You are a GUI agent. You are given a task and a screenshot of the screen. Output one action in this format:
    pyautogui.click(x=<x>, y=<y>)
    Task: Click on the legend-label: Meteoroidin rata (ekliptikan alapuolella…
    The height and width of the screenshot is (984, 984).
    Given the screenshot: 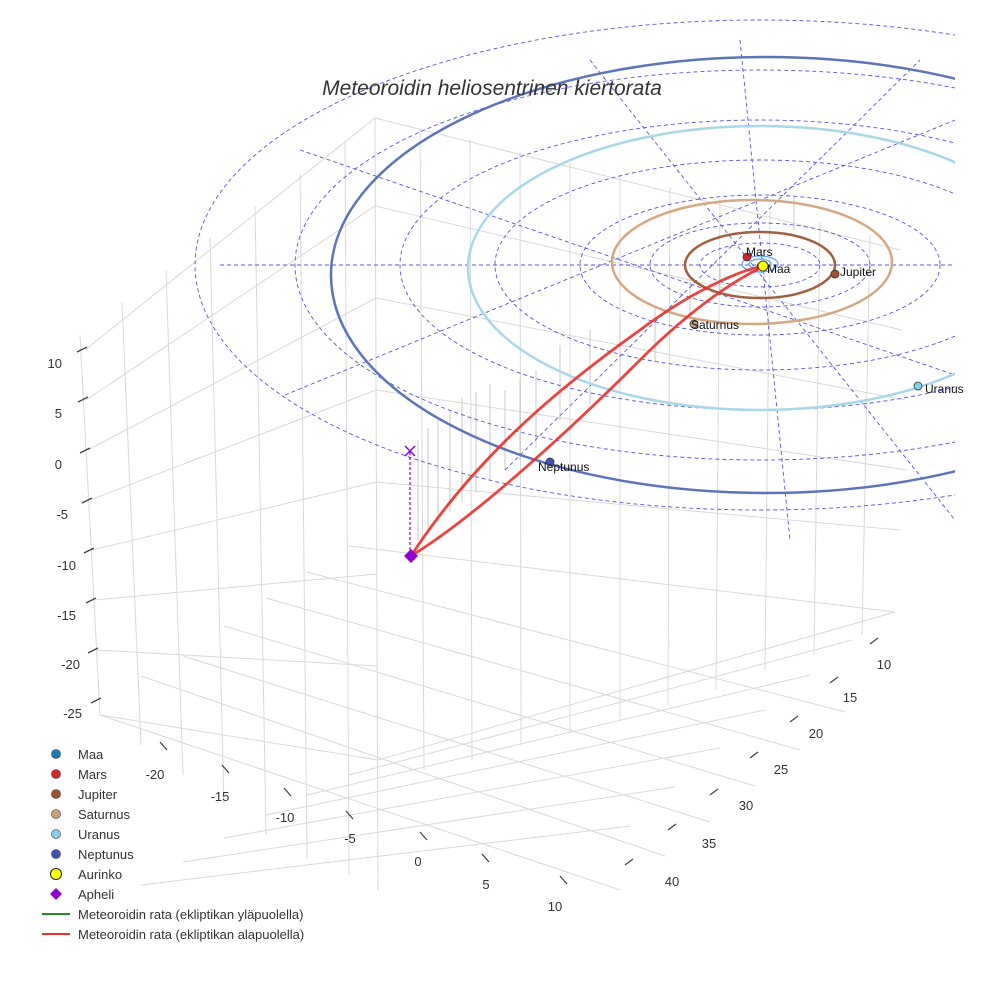 What is the action you would take?
    pyautogui.click(x=191, y=934)
    